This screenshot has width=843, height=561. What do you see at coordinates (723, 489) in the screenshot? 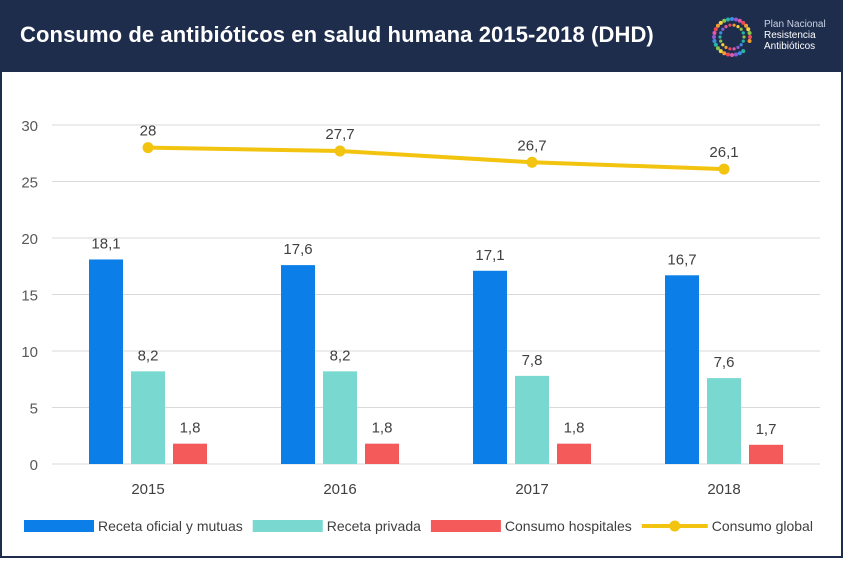
I see `x-tick-label: 2018` at bounding box center [723, 489].